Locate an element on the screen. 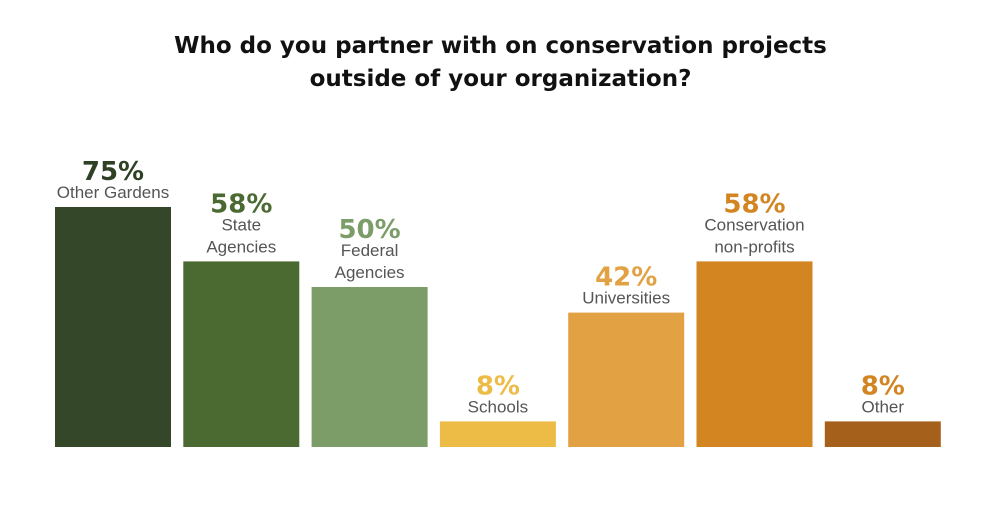 The image size is (1001, 509). category-label-conservation-non-profits-line-2: non-profits is located at coordinates (754, 246).